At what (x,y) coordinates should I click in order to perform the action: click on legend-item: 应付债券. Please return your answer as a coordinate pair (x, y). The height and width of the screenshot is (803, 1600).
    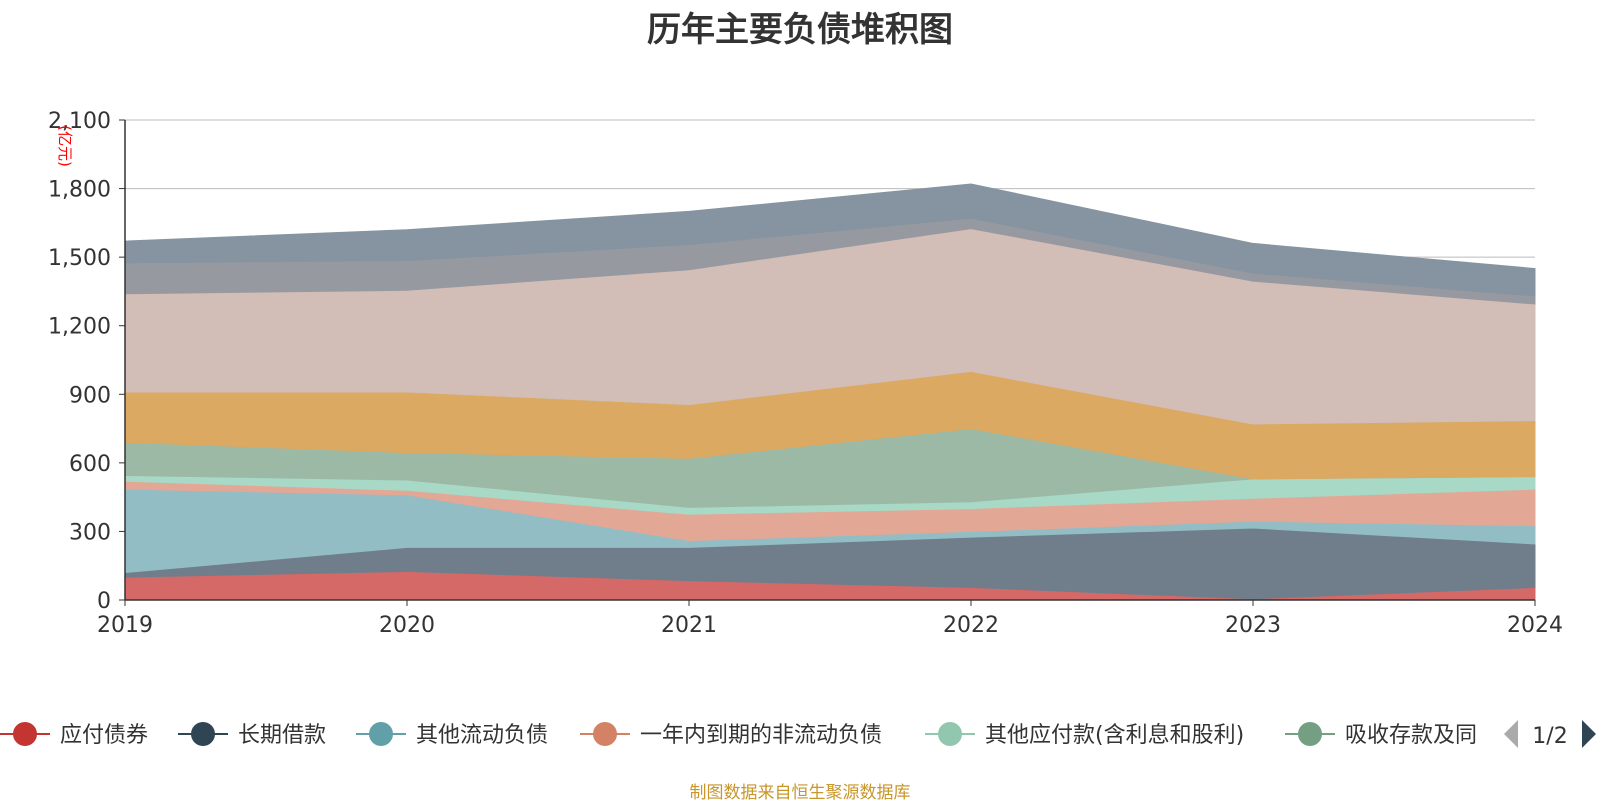
    Looking at the image, I should click on (74, 735).